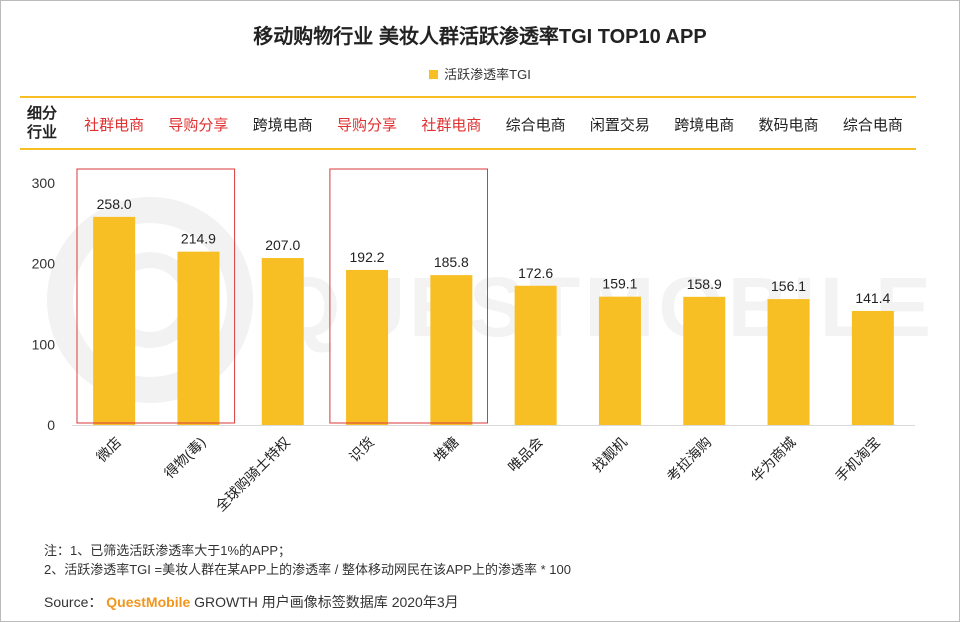  What do you see at coordinates (44, 264) in the screenshot?
I see `y-tick-label: 200` at bounding box center [44, 264].